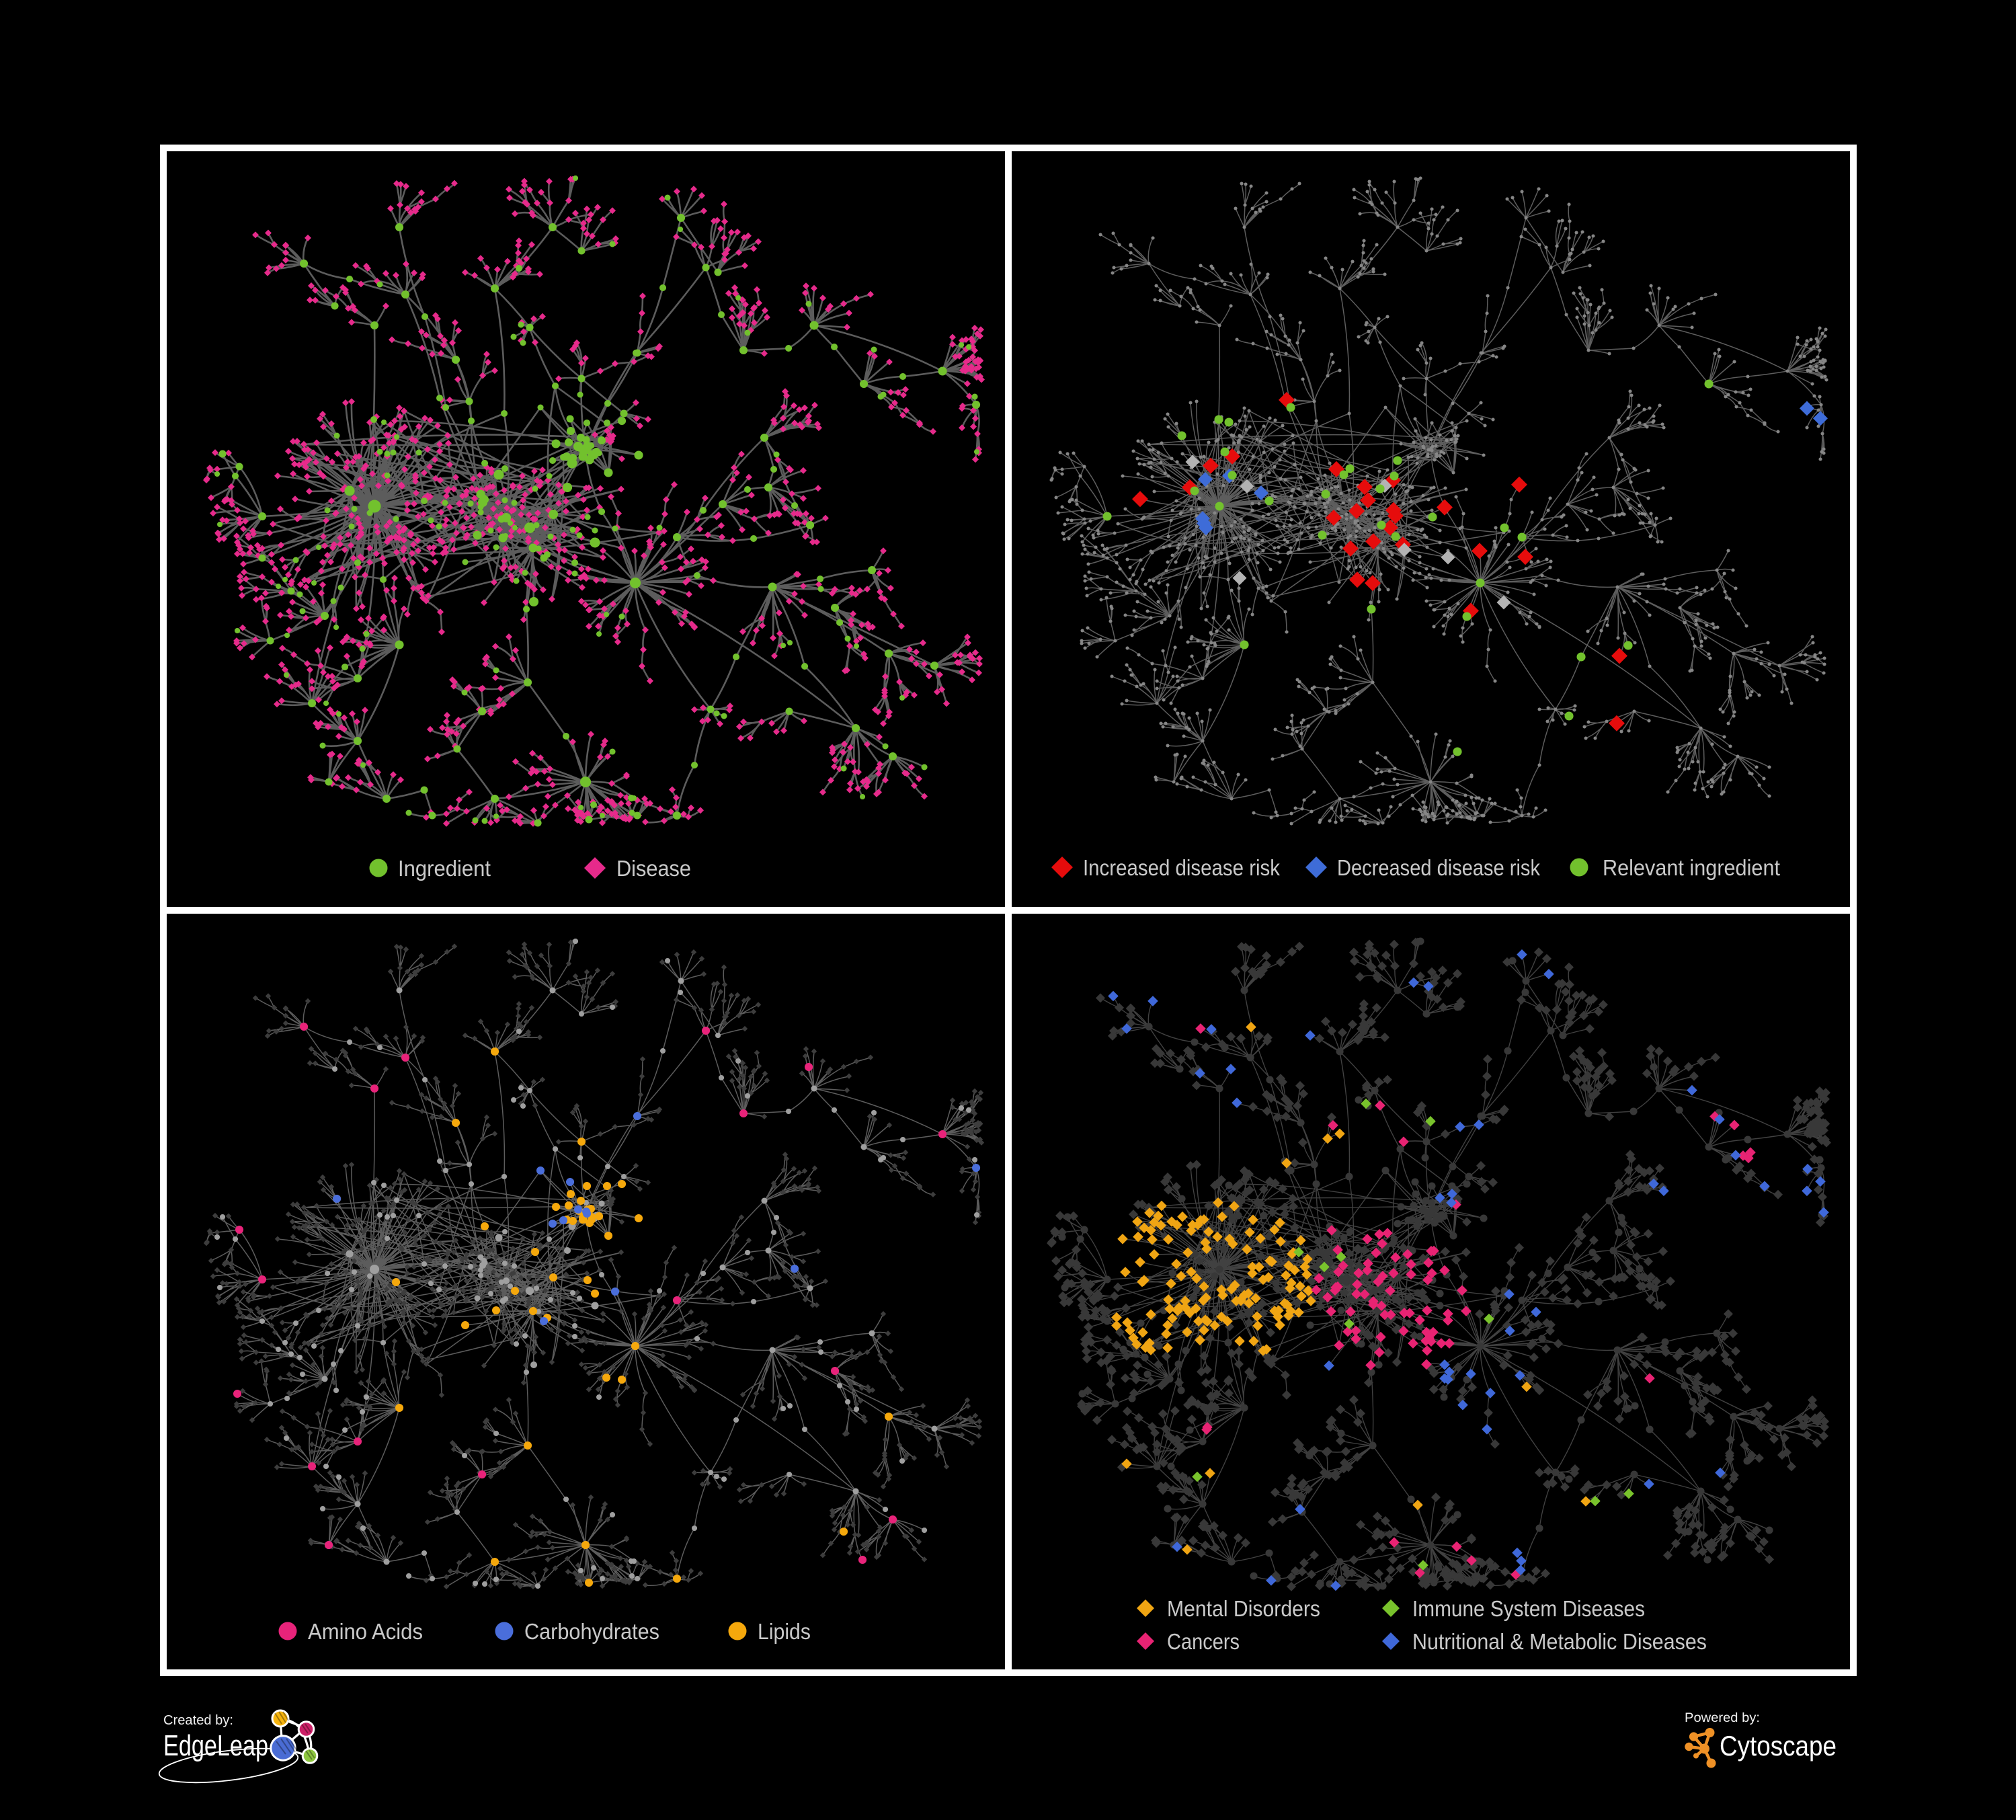 The height and width of the screenshot is (1820, 2016). I want to click on svg-text: Amino Acids, so click(365, 1631).